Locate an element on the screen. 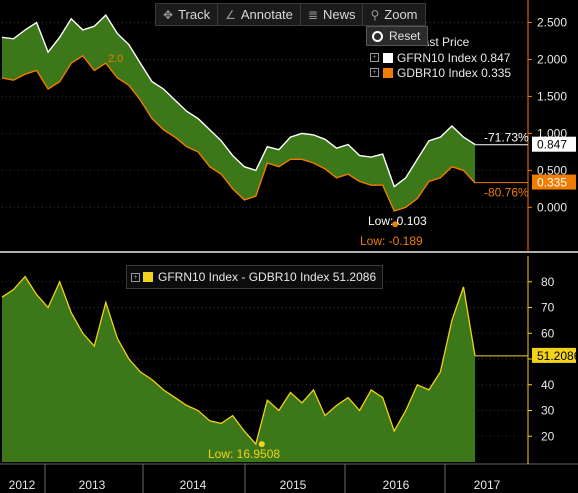 The image size is (578, 493). legend-swatch-yellow is located at coordinates (148, 277).